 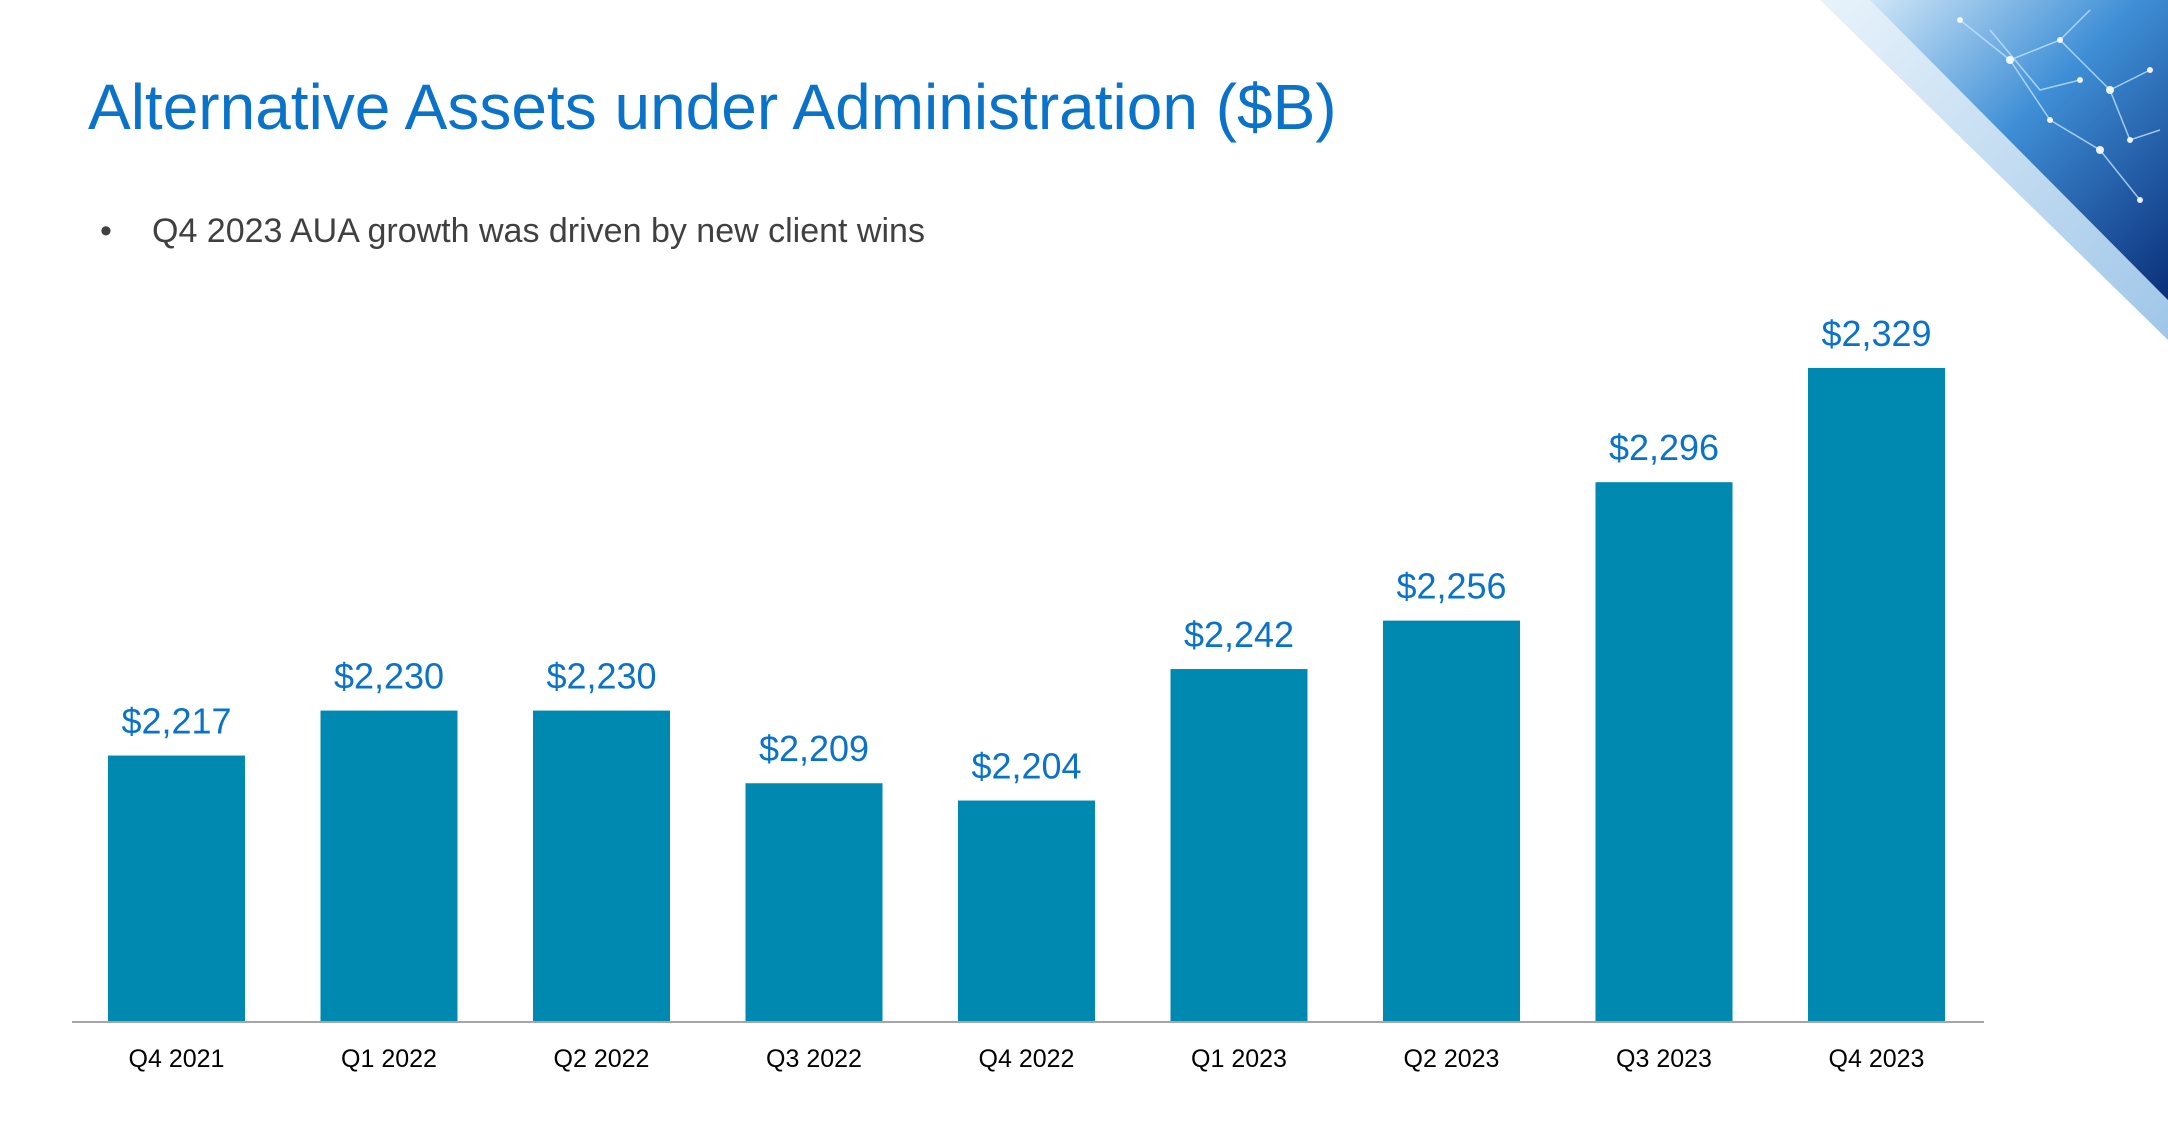 I want to click on x-tick-label: Q3 2022, so click(x=814, y=1059).